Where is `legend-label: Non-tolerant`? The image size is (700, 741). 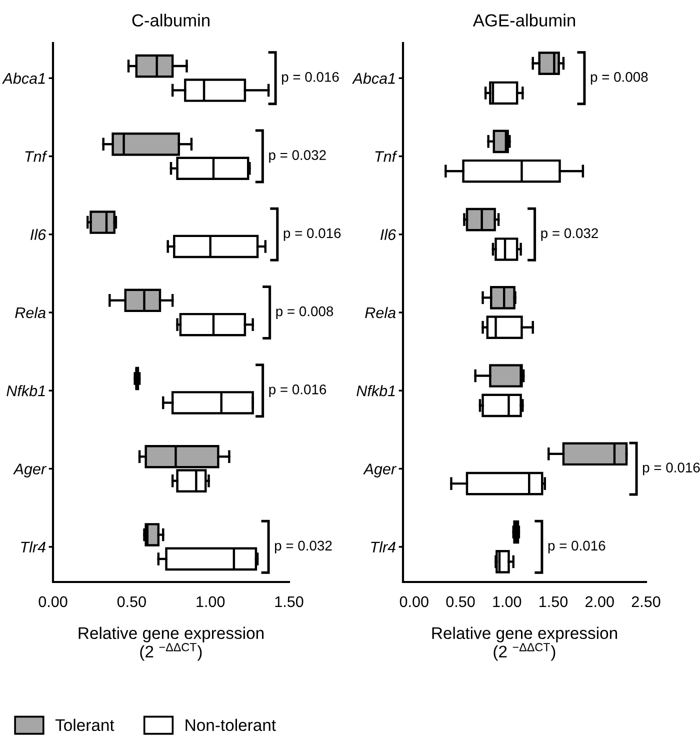
legend-label: Non-tolerant is located at coordinates (231, 725).